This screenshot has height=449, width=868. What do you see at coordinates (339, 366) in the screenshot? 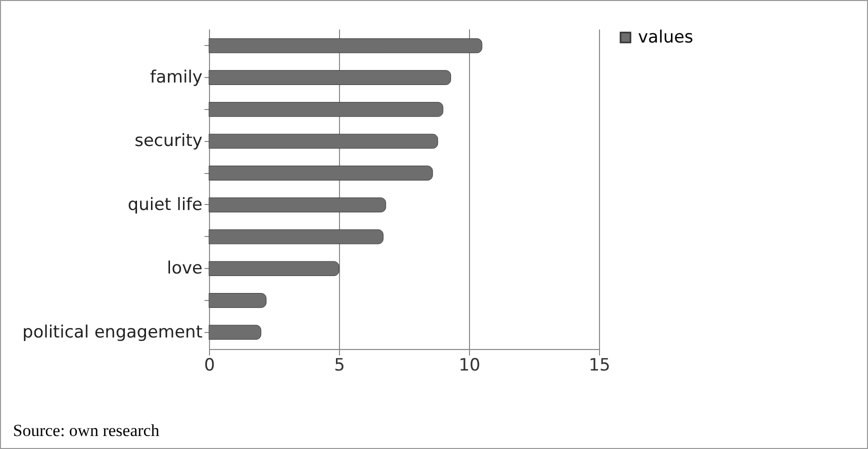
I see `x-tick-label: 5` at bounding box center [339, 366].